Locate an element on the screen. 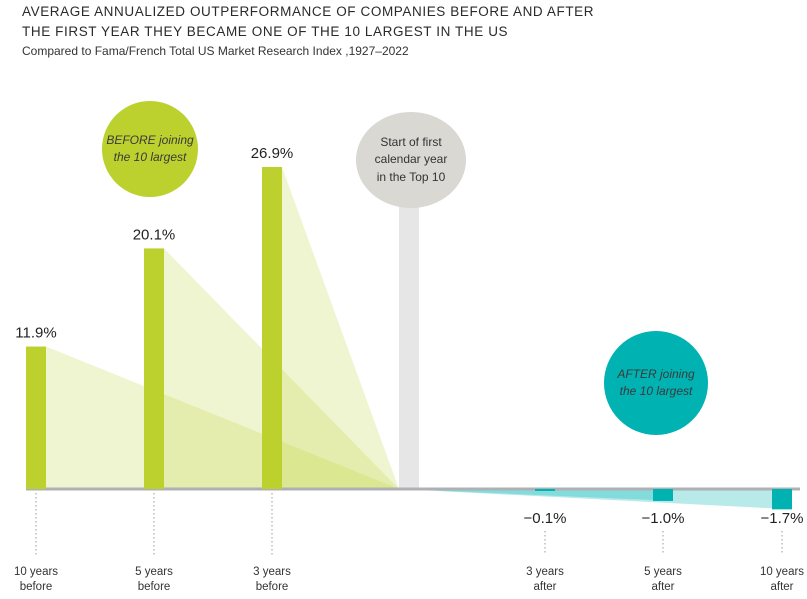  data-label-3: −0.1% is located at coordinates (545, 518).